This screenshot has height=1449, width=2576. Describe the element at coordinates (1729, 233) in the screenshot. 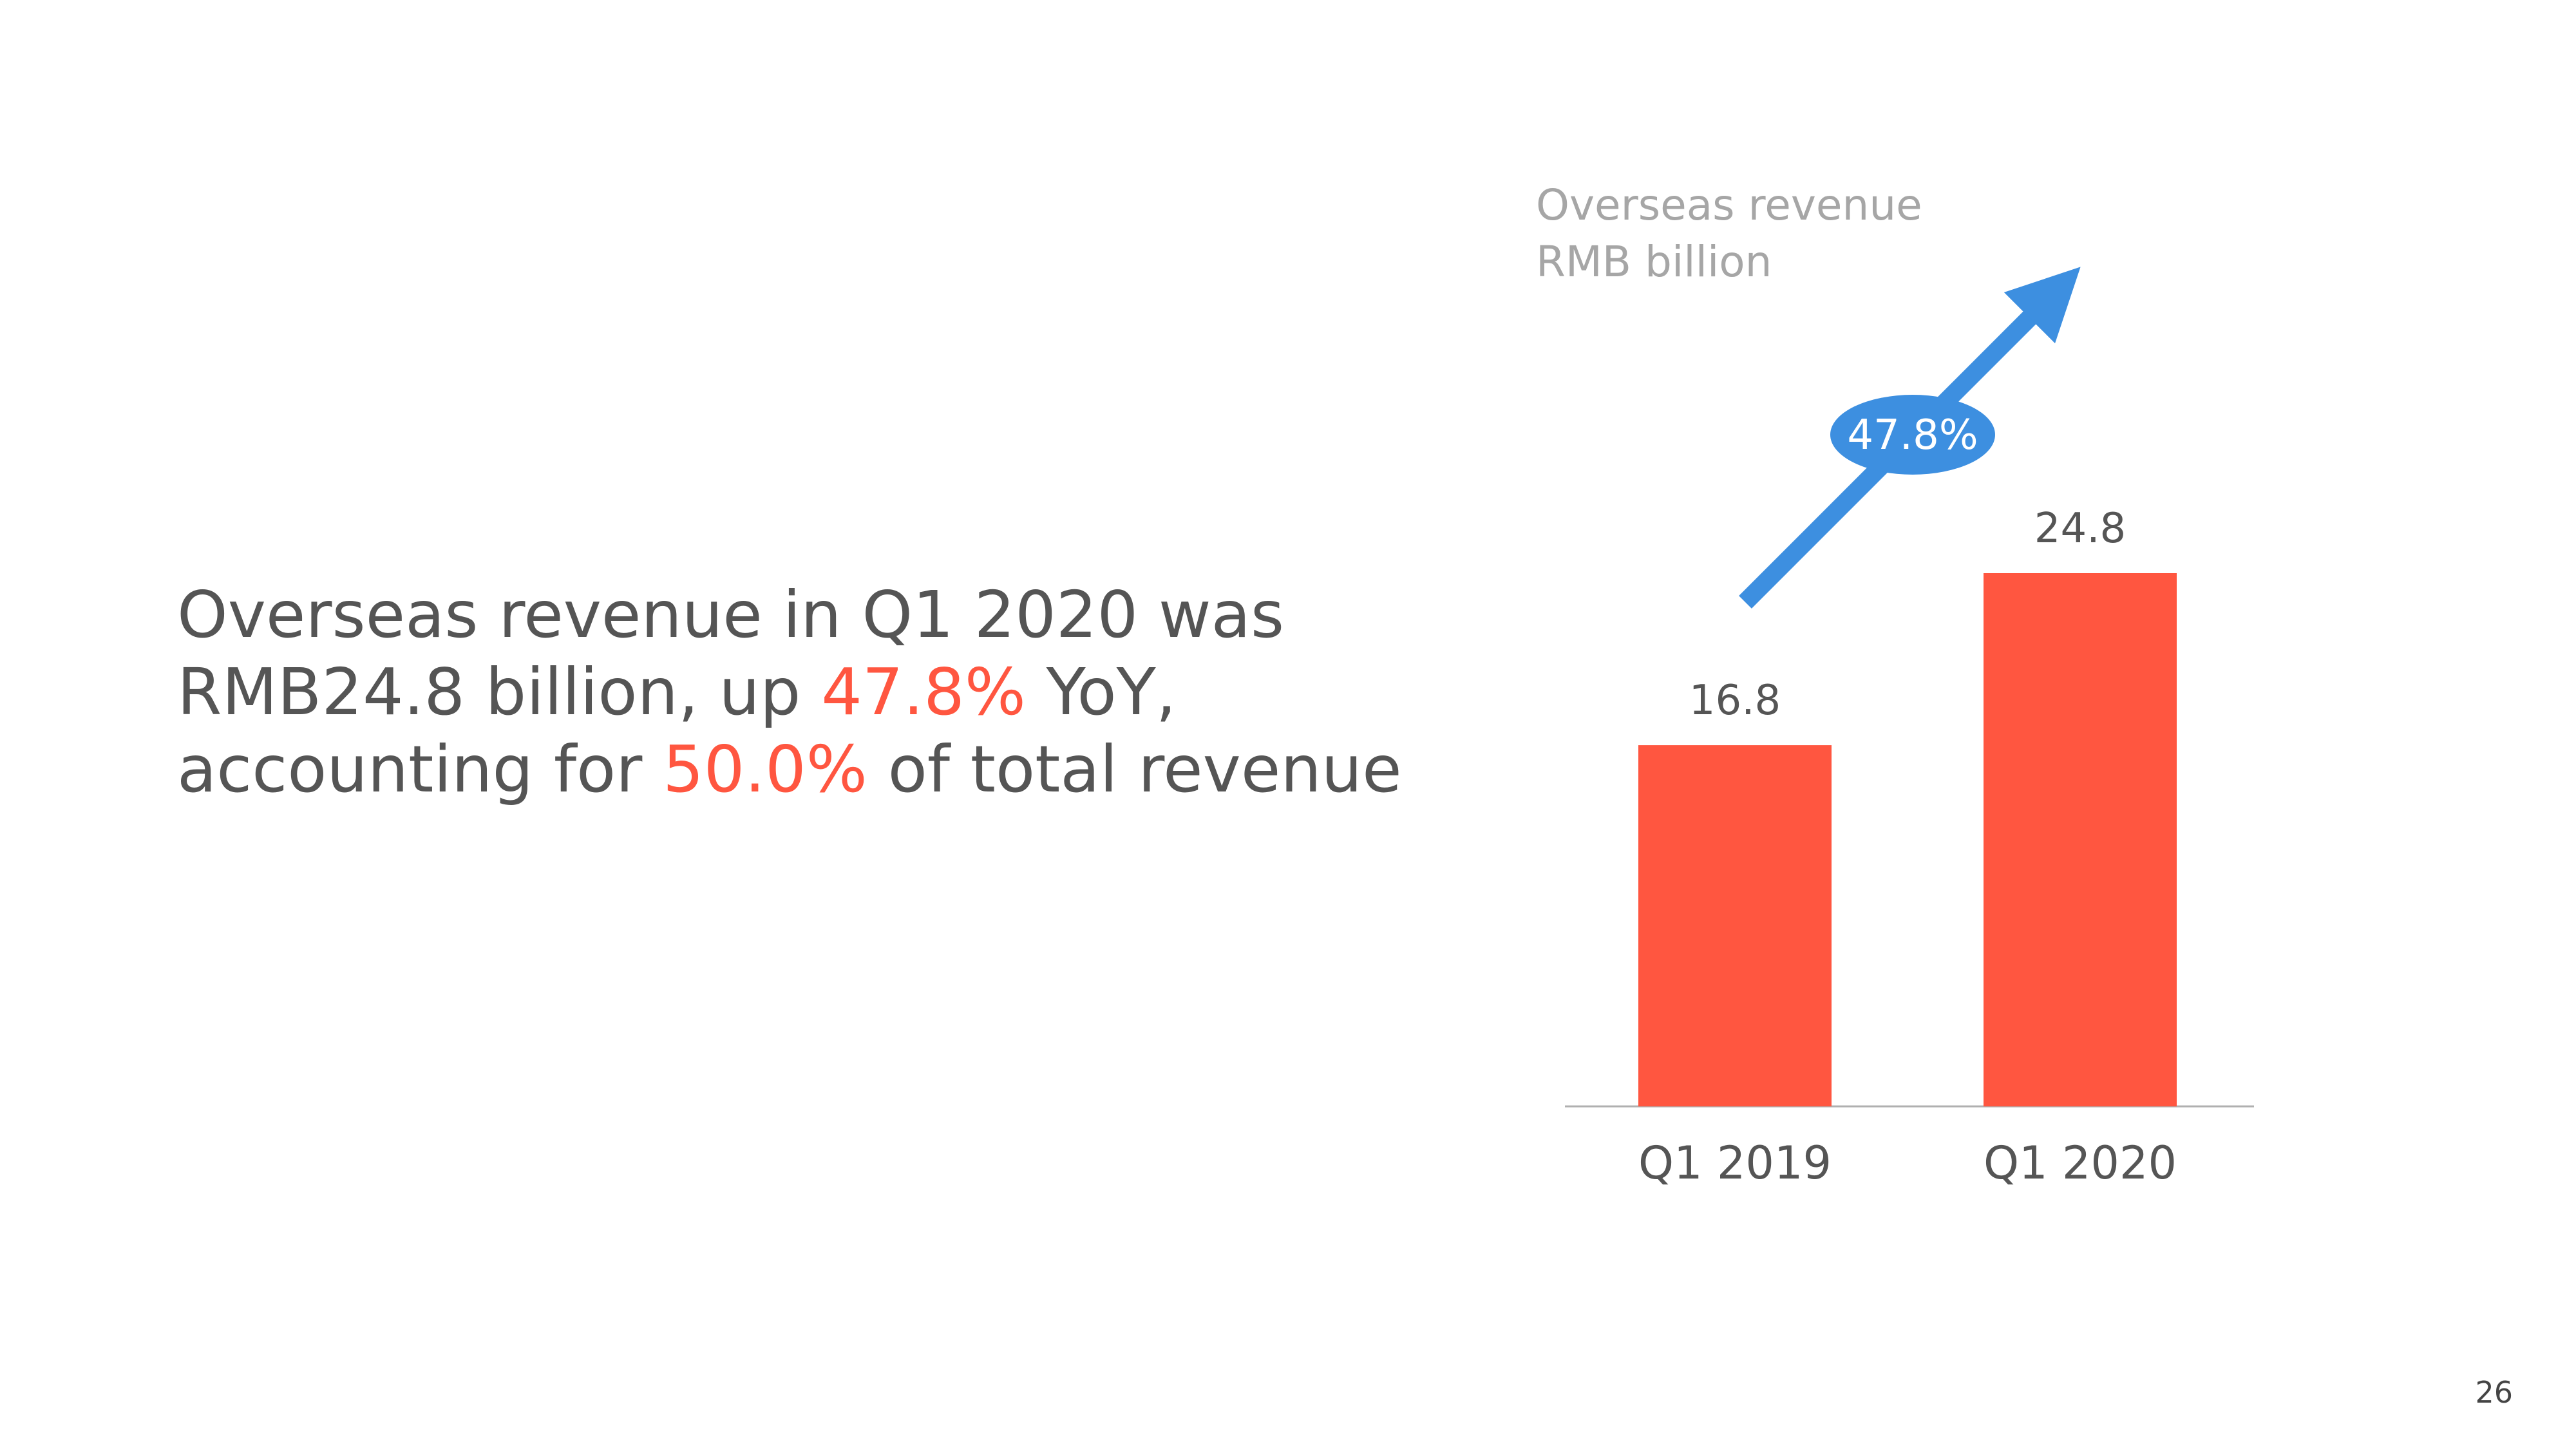

I see `chart-title-block: Overseas revenue RMB billion` at that location.